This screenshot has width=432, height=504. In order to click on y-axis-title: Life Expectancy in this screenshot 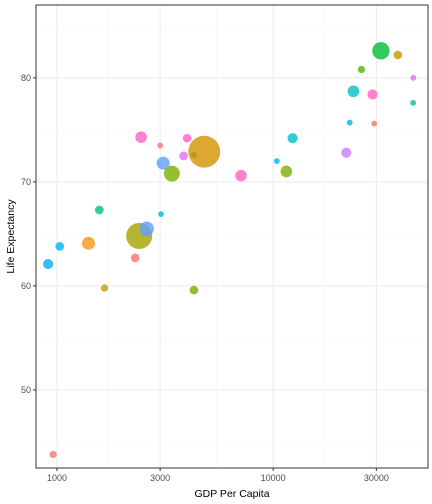, I will do `click(11, 236)`.